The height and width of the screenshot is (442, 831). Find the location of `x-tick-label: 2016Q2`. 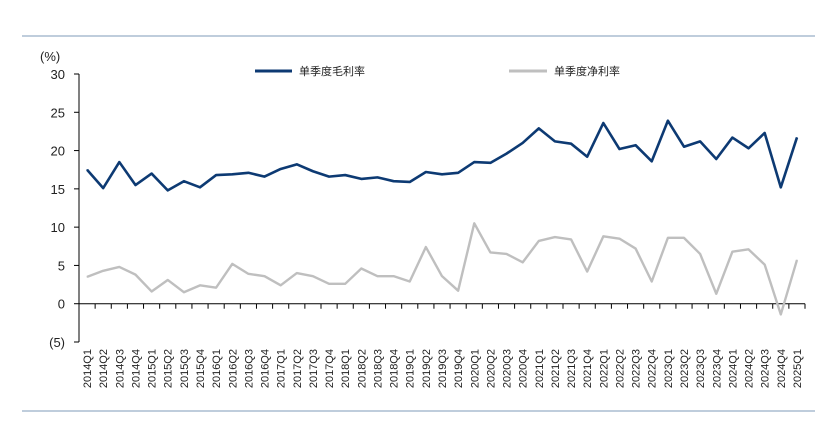

x-tick-label: 2016Q2 is located at coordinates (233, 368).